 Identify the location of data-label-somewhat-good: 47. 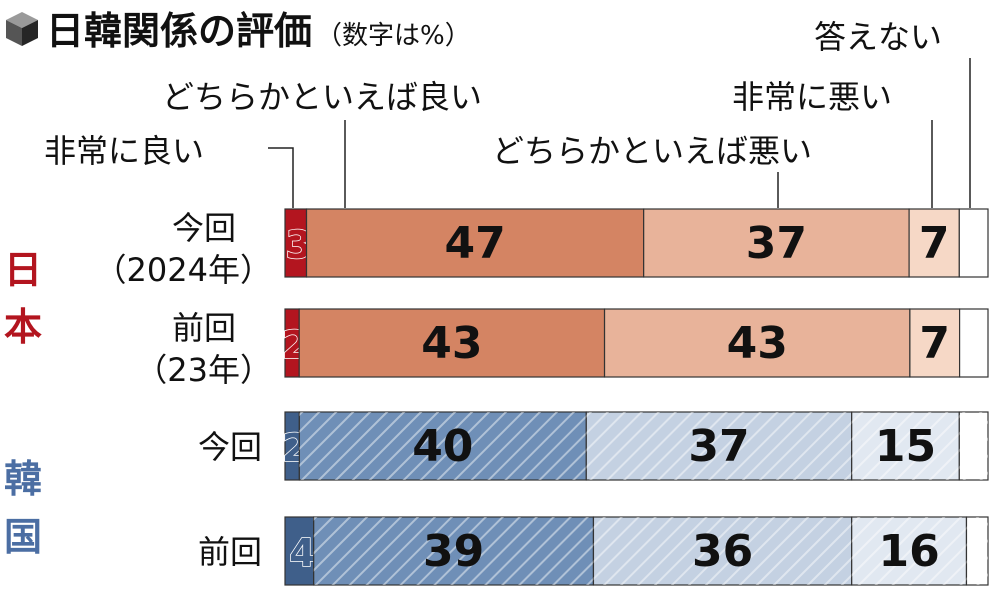
(474, 243).